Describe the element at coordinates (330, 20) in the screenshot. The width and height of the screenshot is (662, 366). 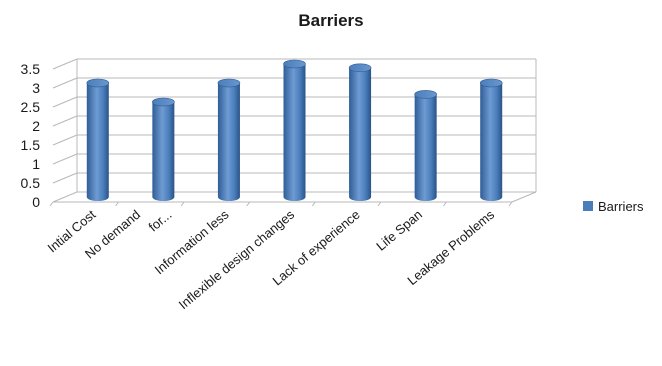
I see `chart-title: Barriers` at that location.